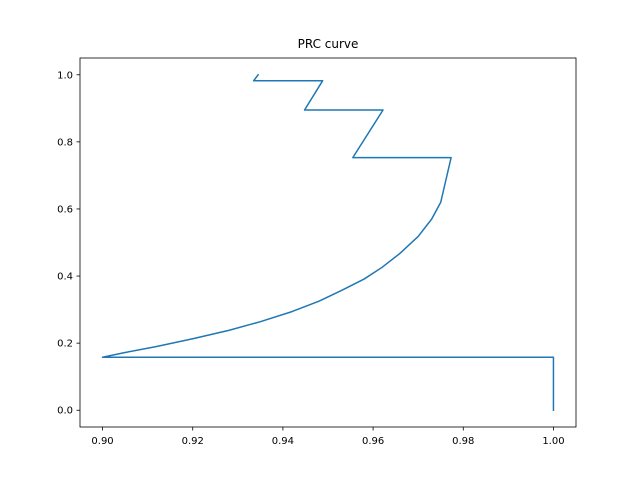  What do you see at coordinates (65, 277) in the screenshot?
I see `y-tick-label: 0.4` at bounding box center [65, 277].